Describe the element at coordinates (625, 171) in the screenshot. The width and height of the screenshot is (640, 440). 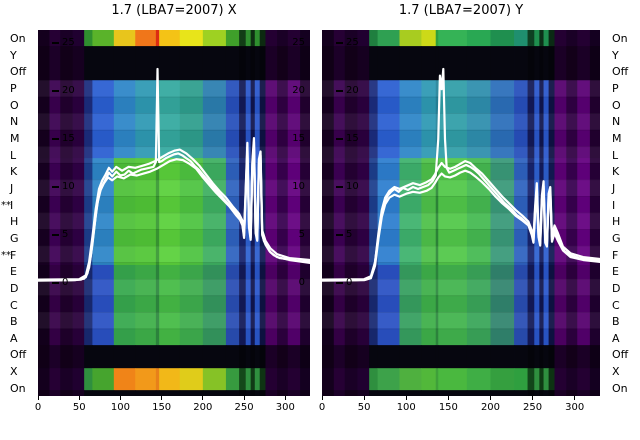
I see `row-label-k: K` at that location.